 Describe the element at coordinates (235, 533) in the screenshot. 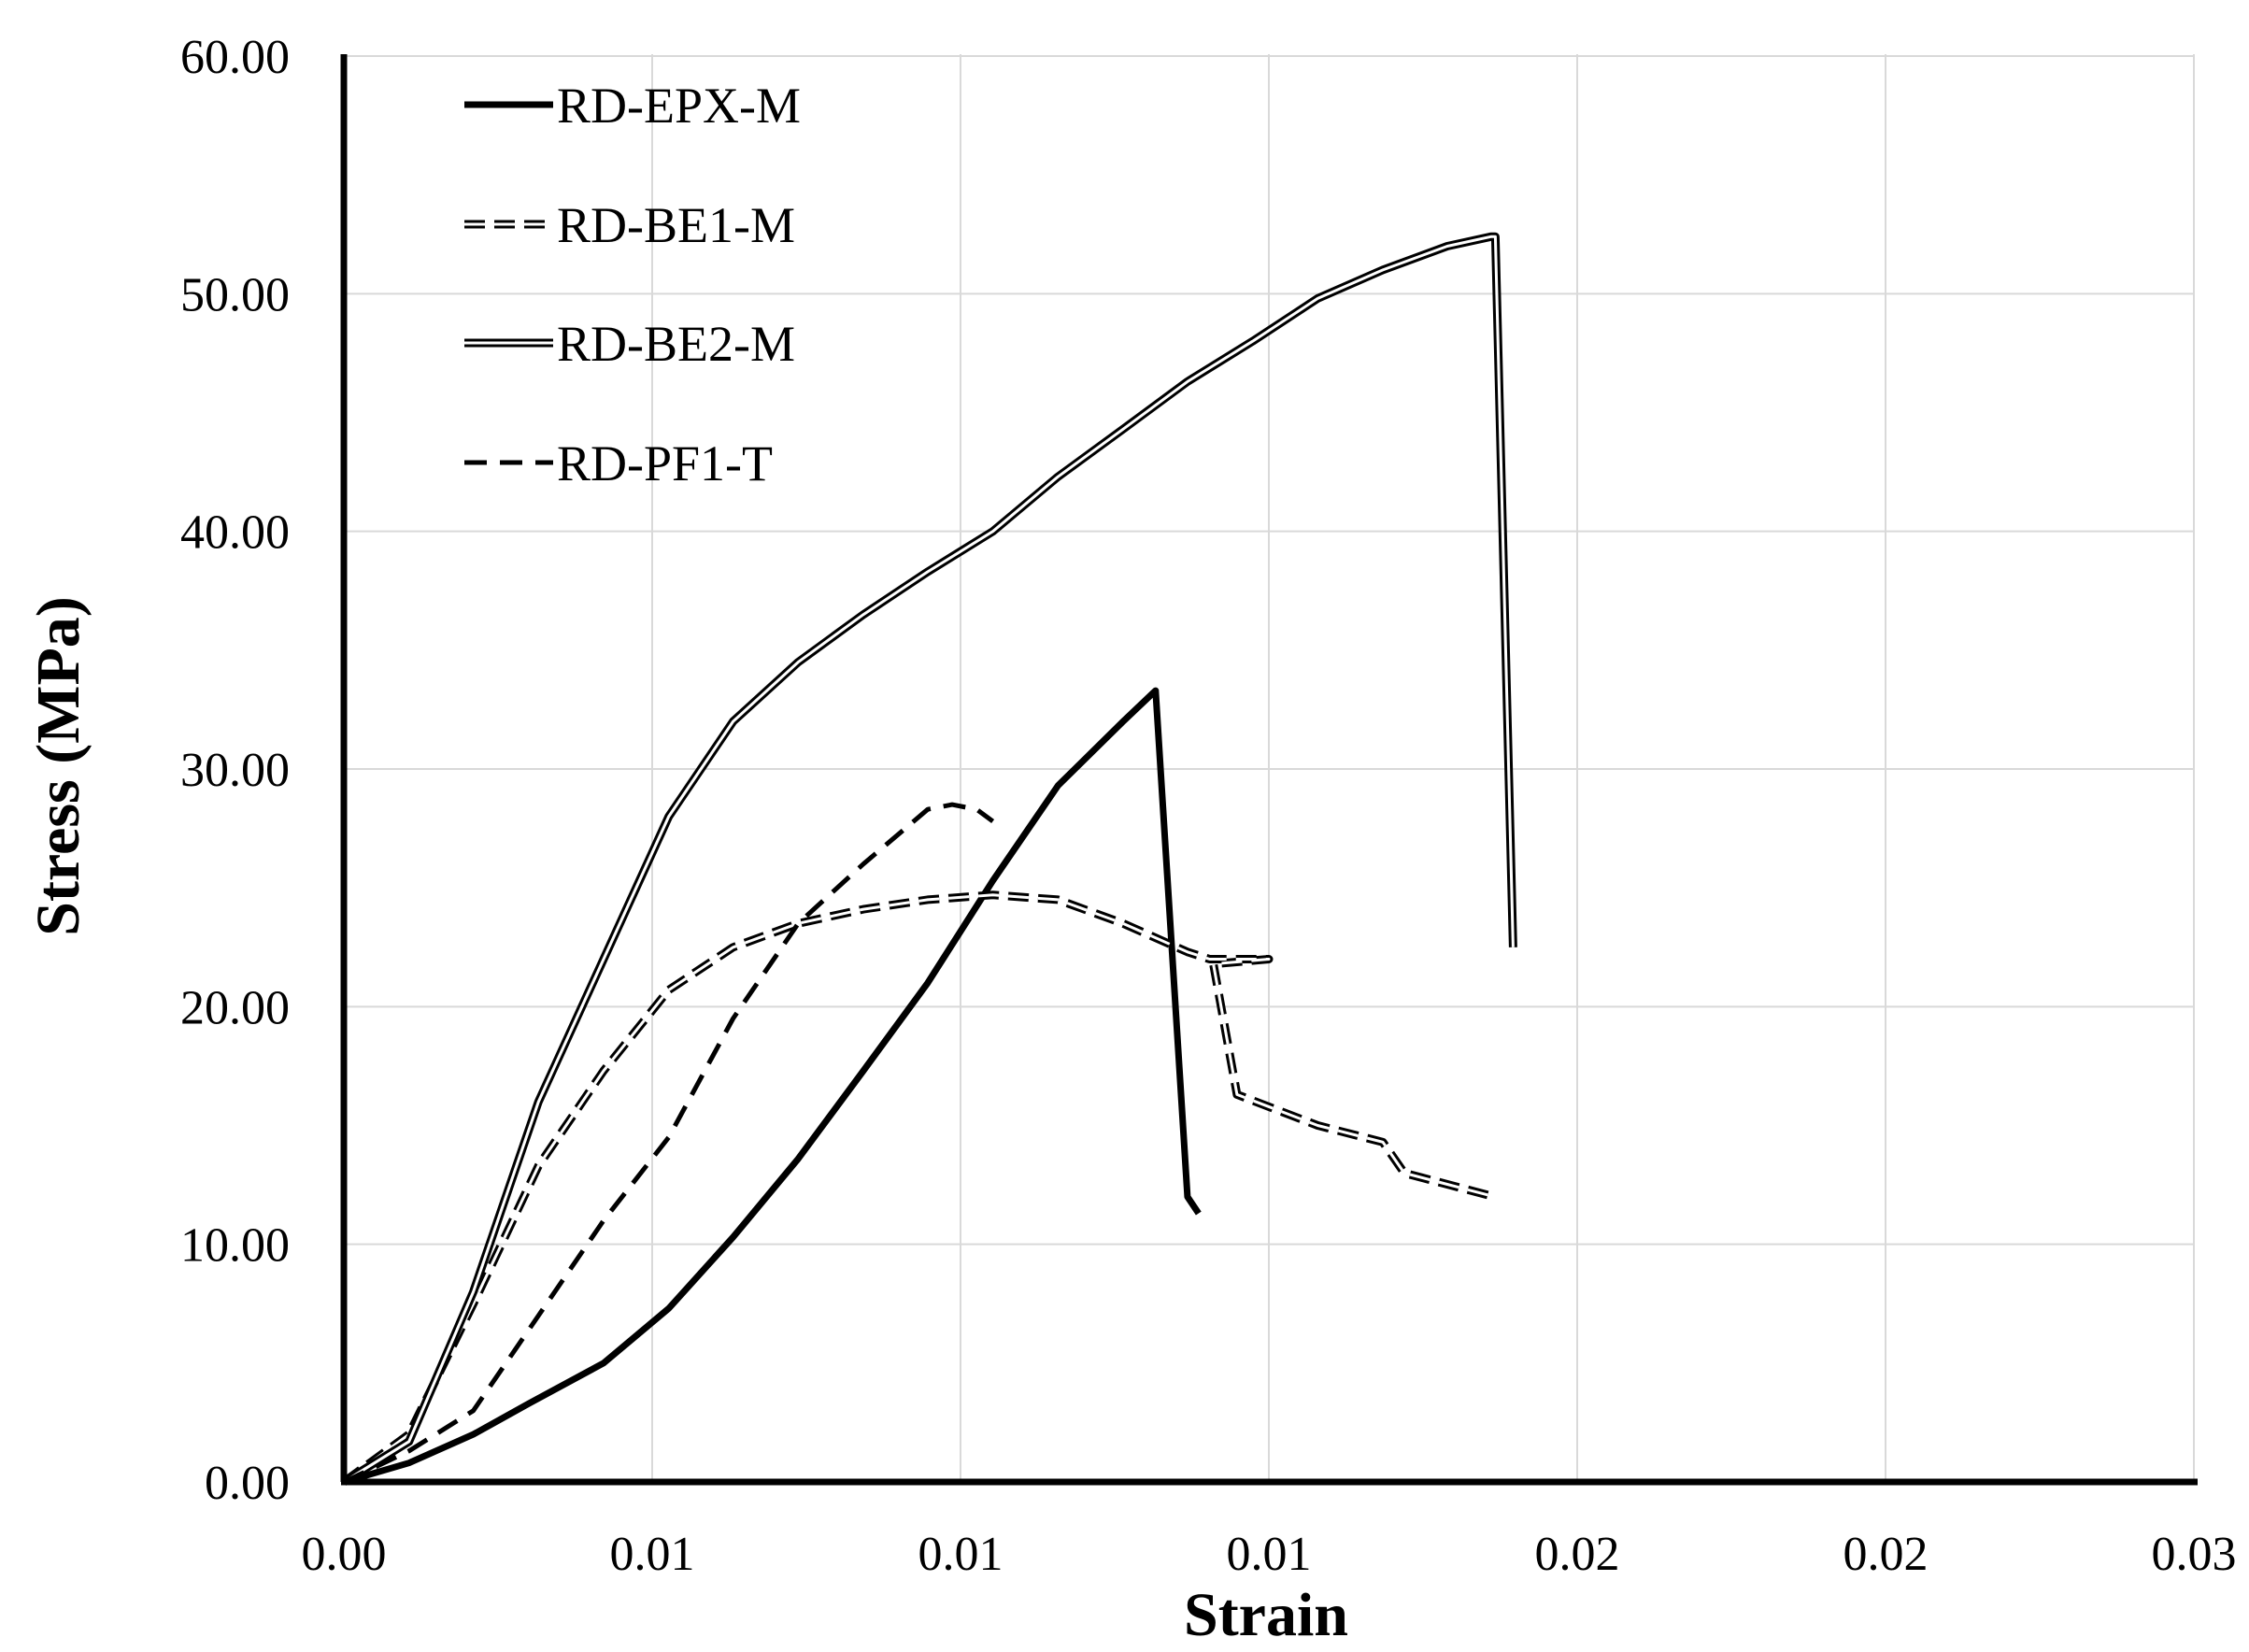

I see `y-tick-label: 40.00` at that location.